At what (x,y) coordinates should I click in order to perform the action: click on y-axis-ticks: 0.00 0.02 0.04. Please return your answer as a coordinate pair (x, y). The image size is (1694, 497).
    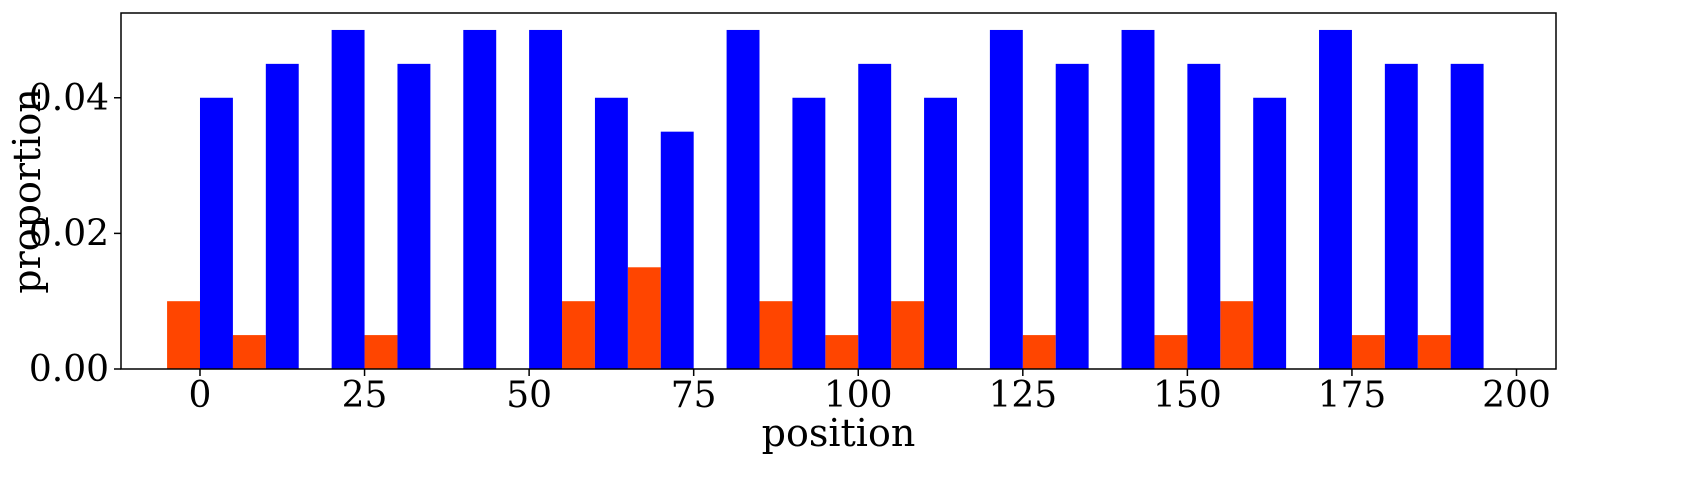
    Looking at the image, I should click on (75, 234).